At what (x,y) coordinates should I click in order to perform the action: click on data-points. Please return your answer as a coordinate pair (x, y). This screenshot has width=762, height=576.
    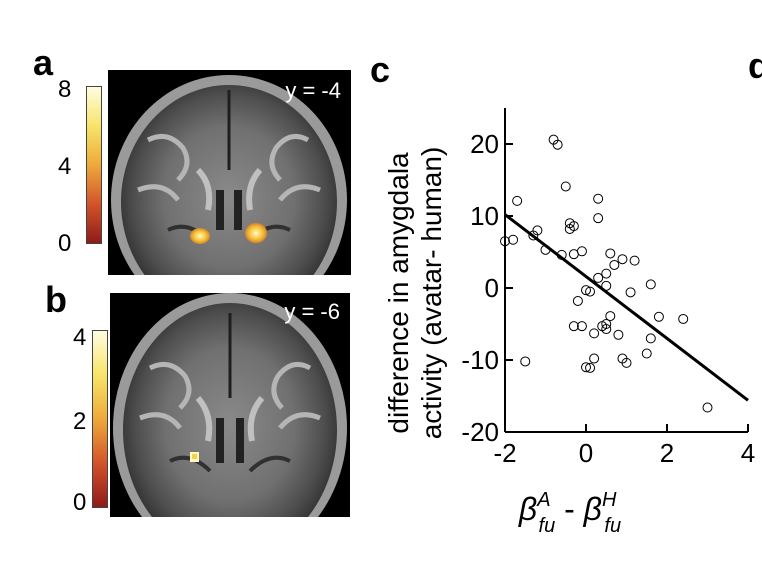
    Looking at the image, I should click on (606, 273).